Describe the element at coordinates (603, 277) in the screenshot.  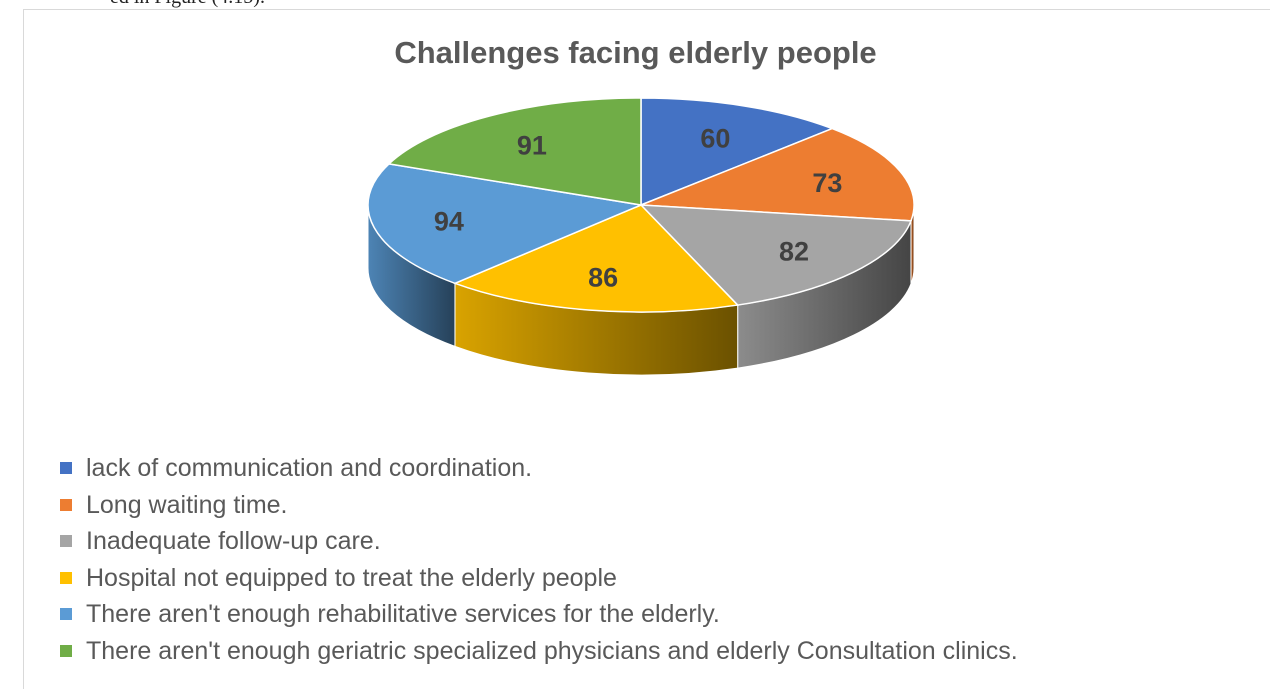
I see `slice-value-label: 86` at that location.